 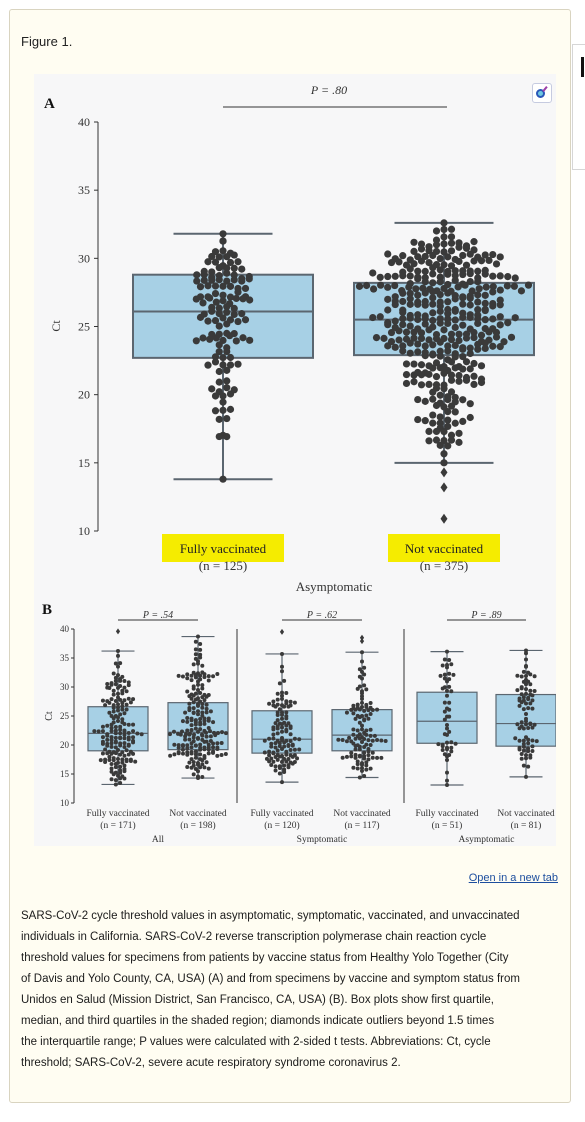 I want to click on magnifier-icon, so click(x=542, y=93).